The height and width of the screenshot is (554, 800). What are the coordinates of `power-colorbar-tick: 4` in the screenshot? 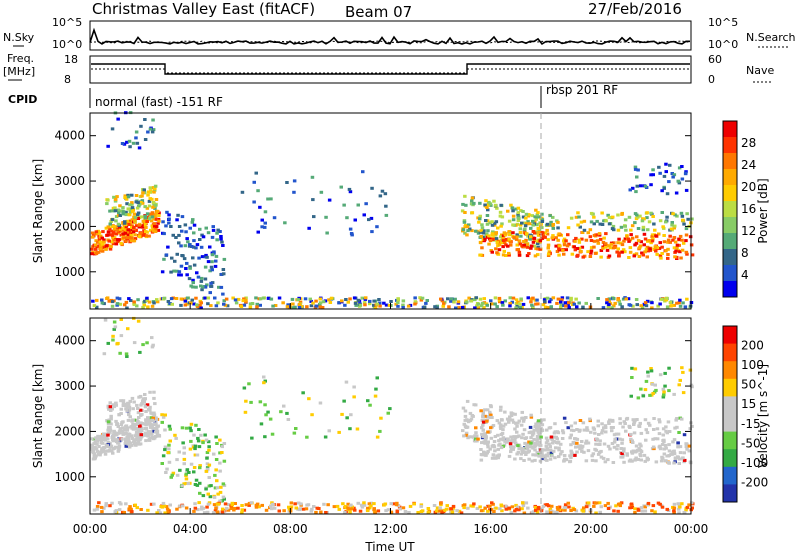 It's located at (745, 275).